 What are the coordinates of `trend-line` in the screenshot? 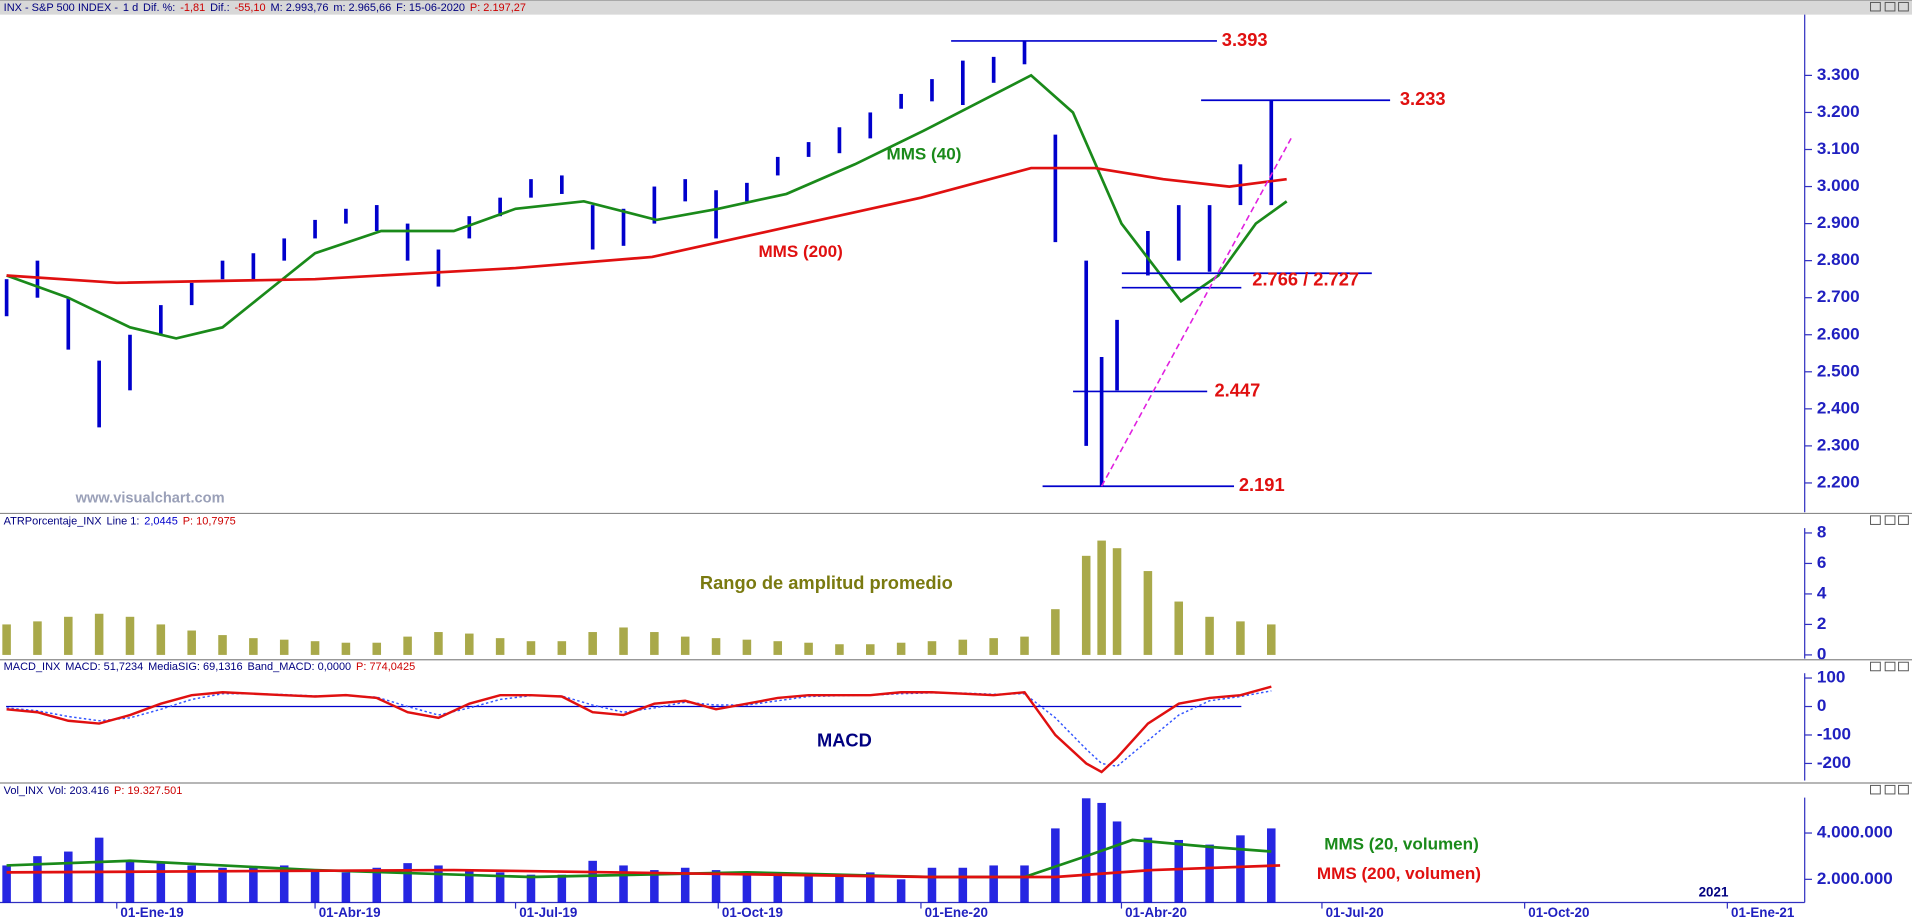 It's located at (1196, 312).